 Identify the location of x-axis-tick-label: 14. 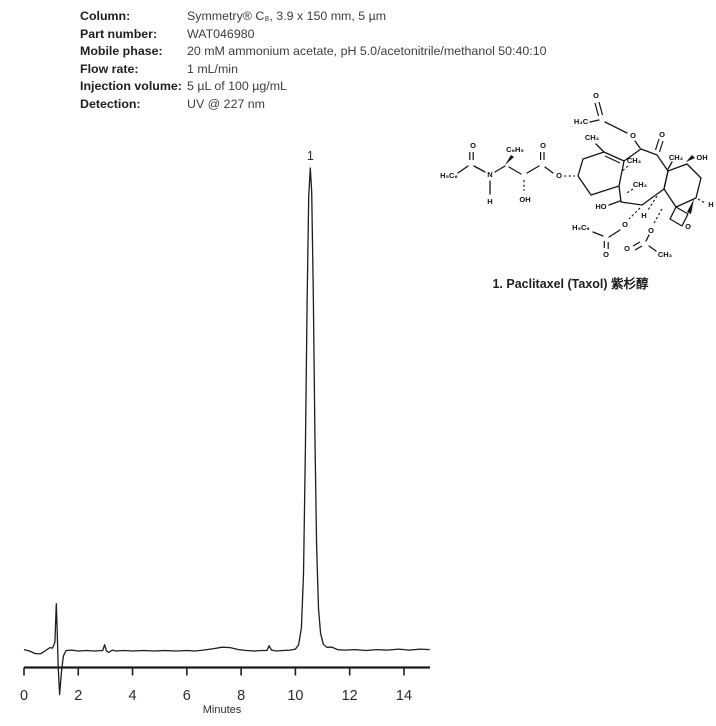
(404, 696).